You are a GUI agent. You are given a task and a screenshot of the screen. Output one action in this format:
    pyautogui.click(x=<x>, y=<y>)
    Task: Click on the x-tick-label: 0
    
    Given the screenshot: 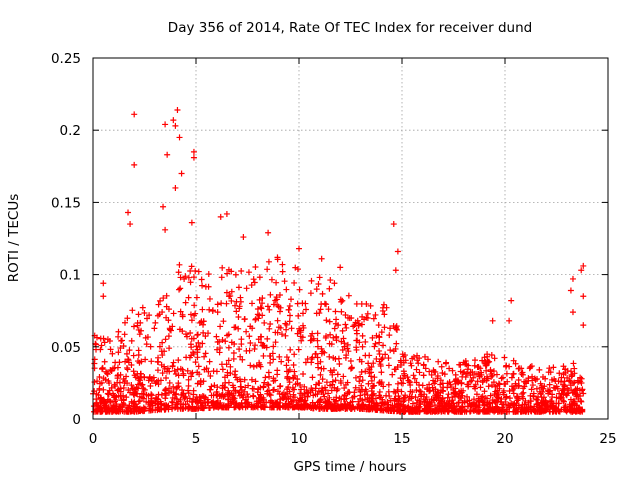 What is the action you would take?
    pyautogui.click(x=93, y=439)
    